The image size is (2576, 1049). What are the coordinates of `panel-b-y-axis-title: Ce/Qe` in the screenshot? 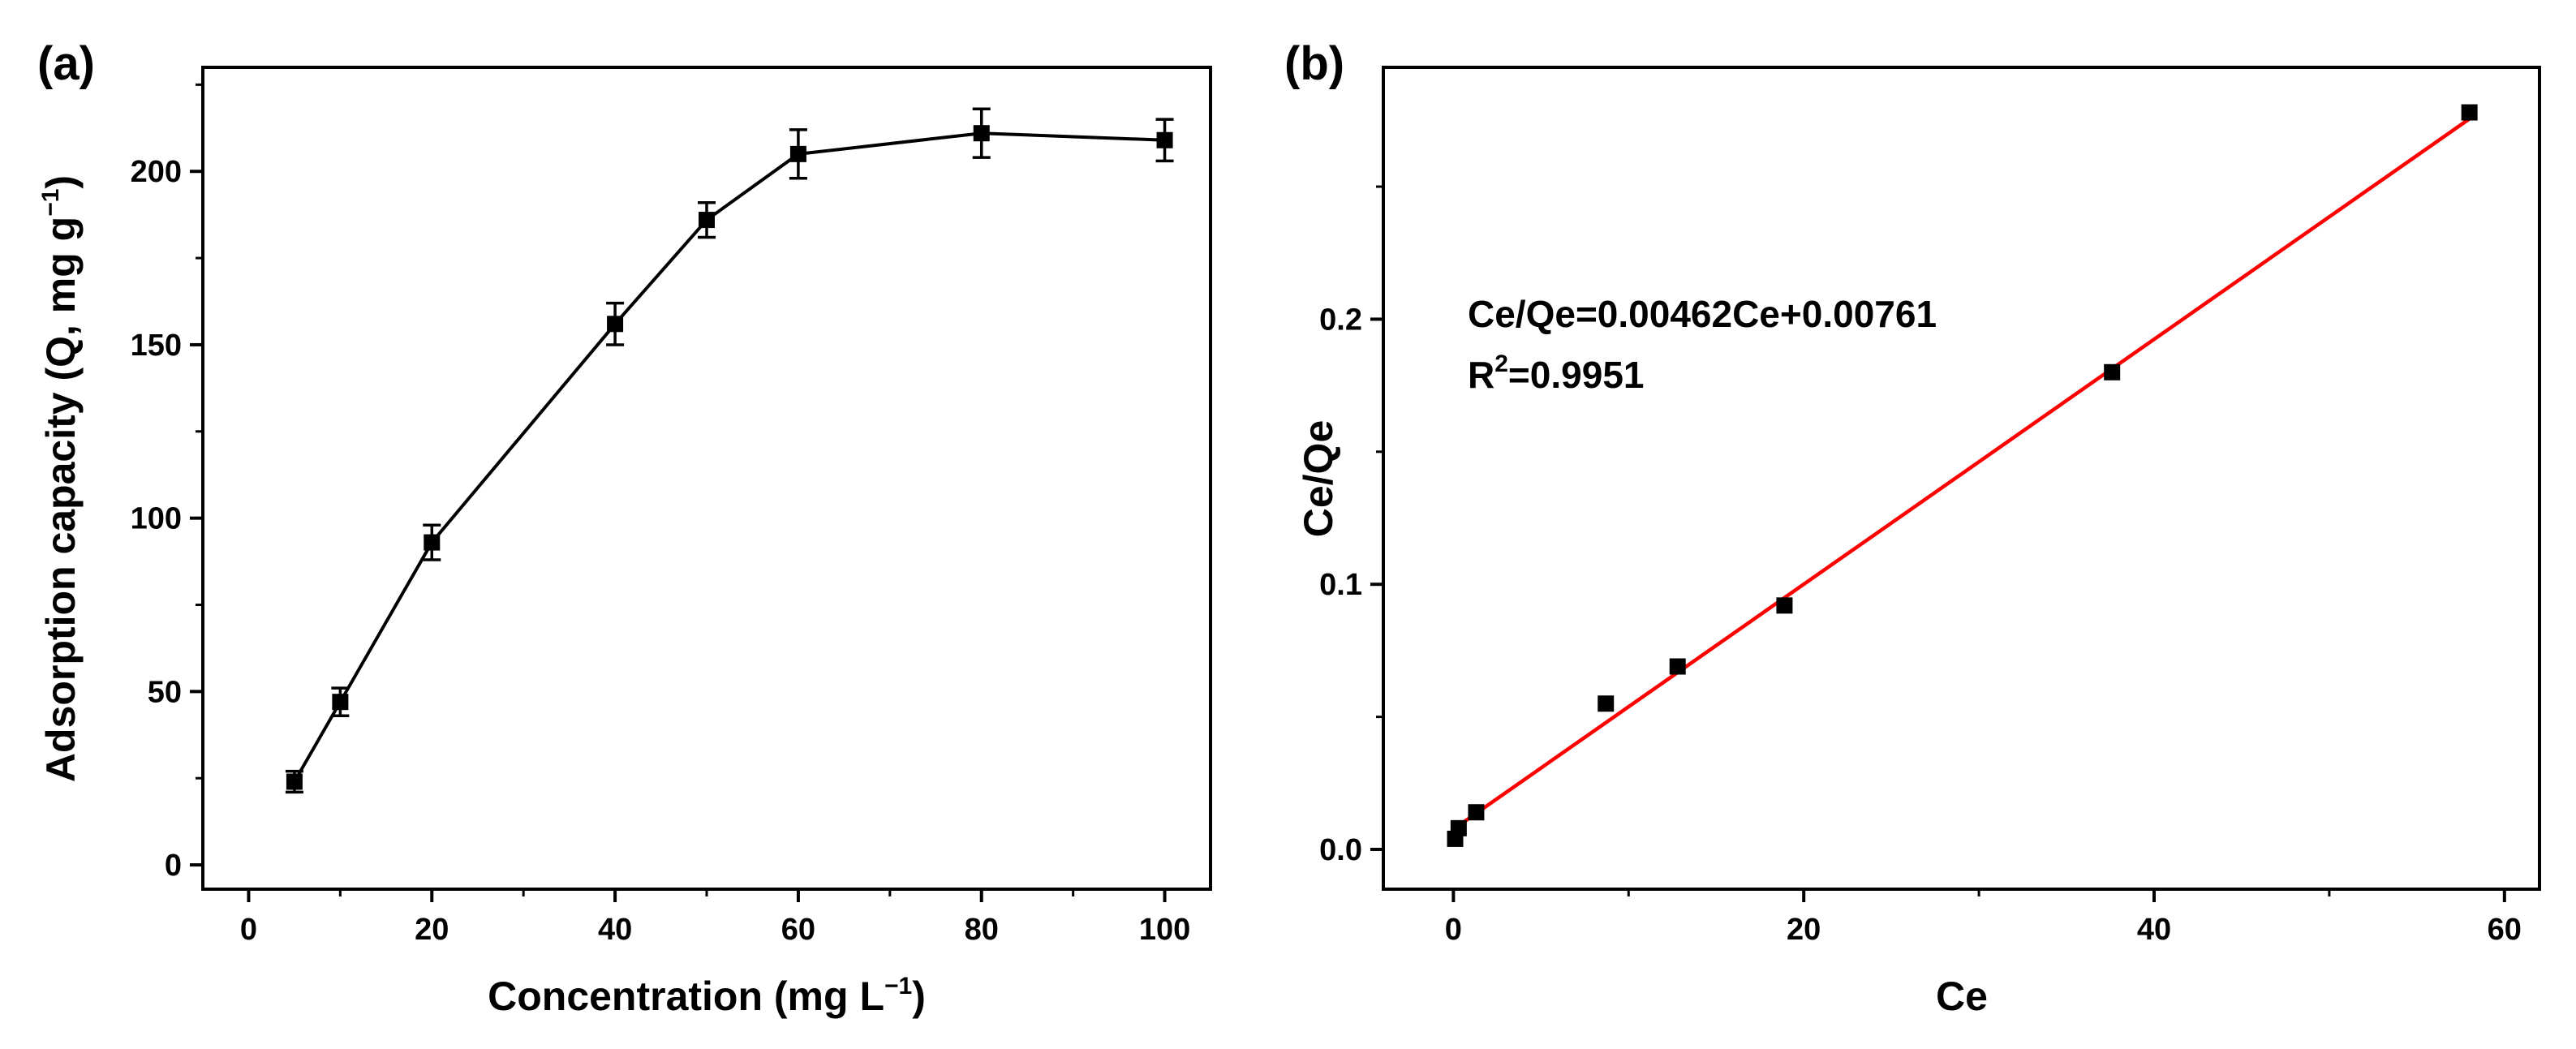 It's located at (1318, 479).